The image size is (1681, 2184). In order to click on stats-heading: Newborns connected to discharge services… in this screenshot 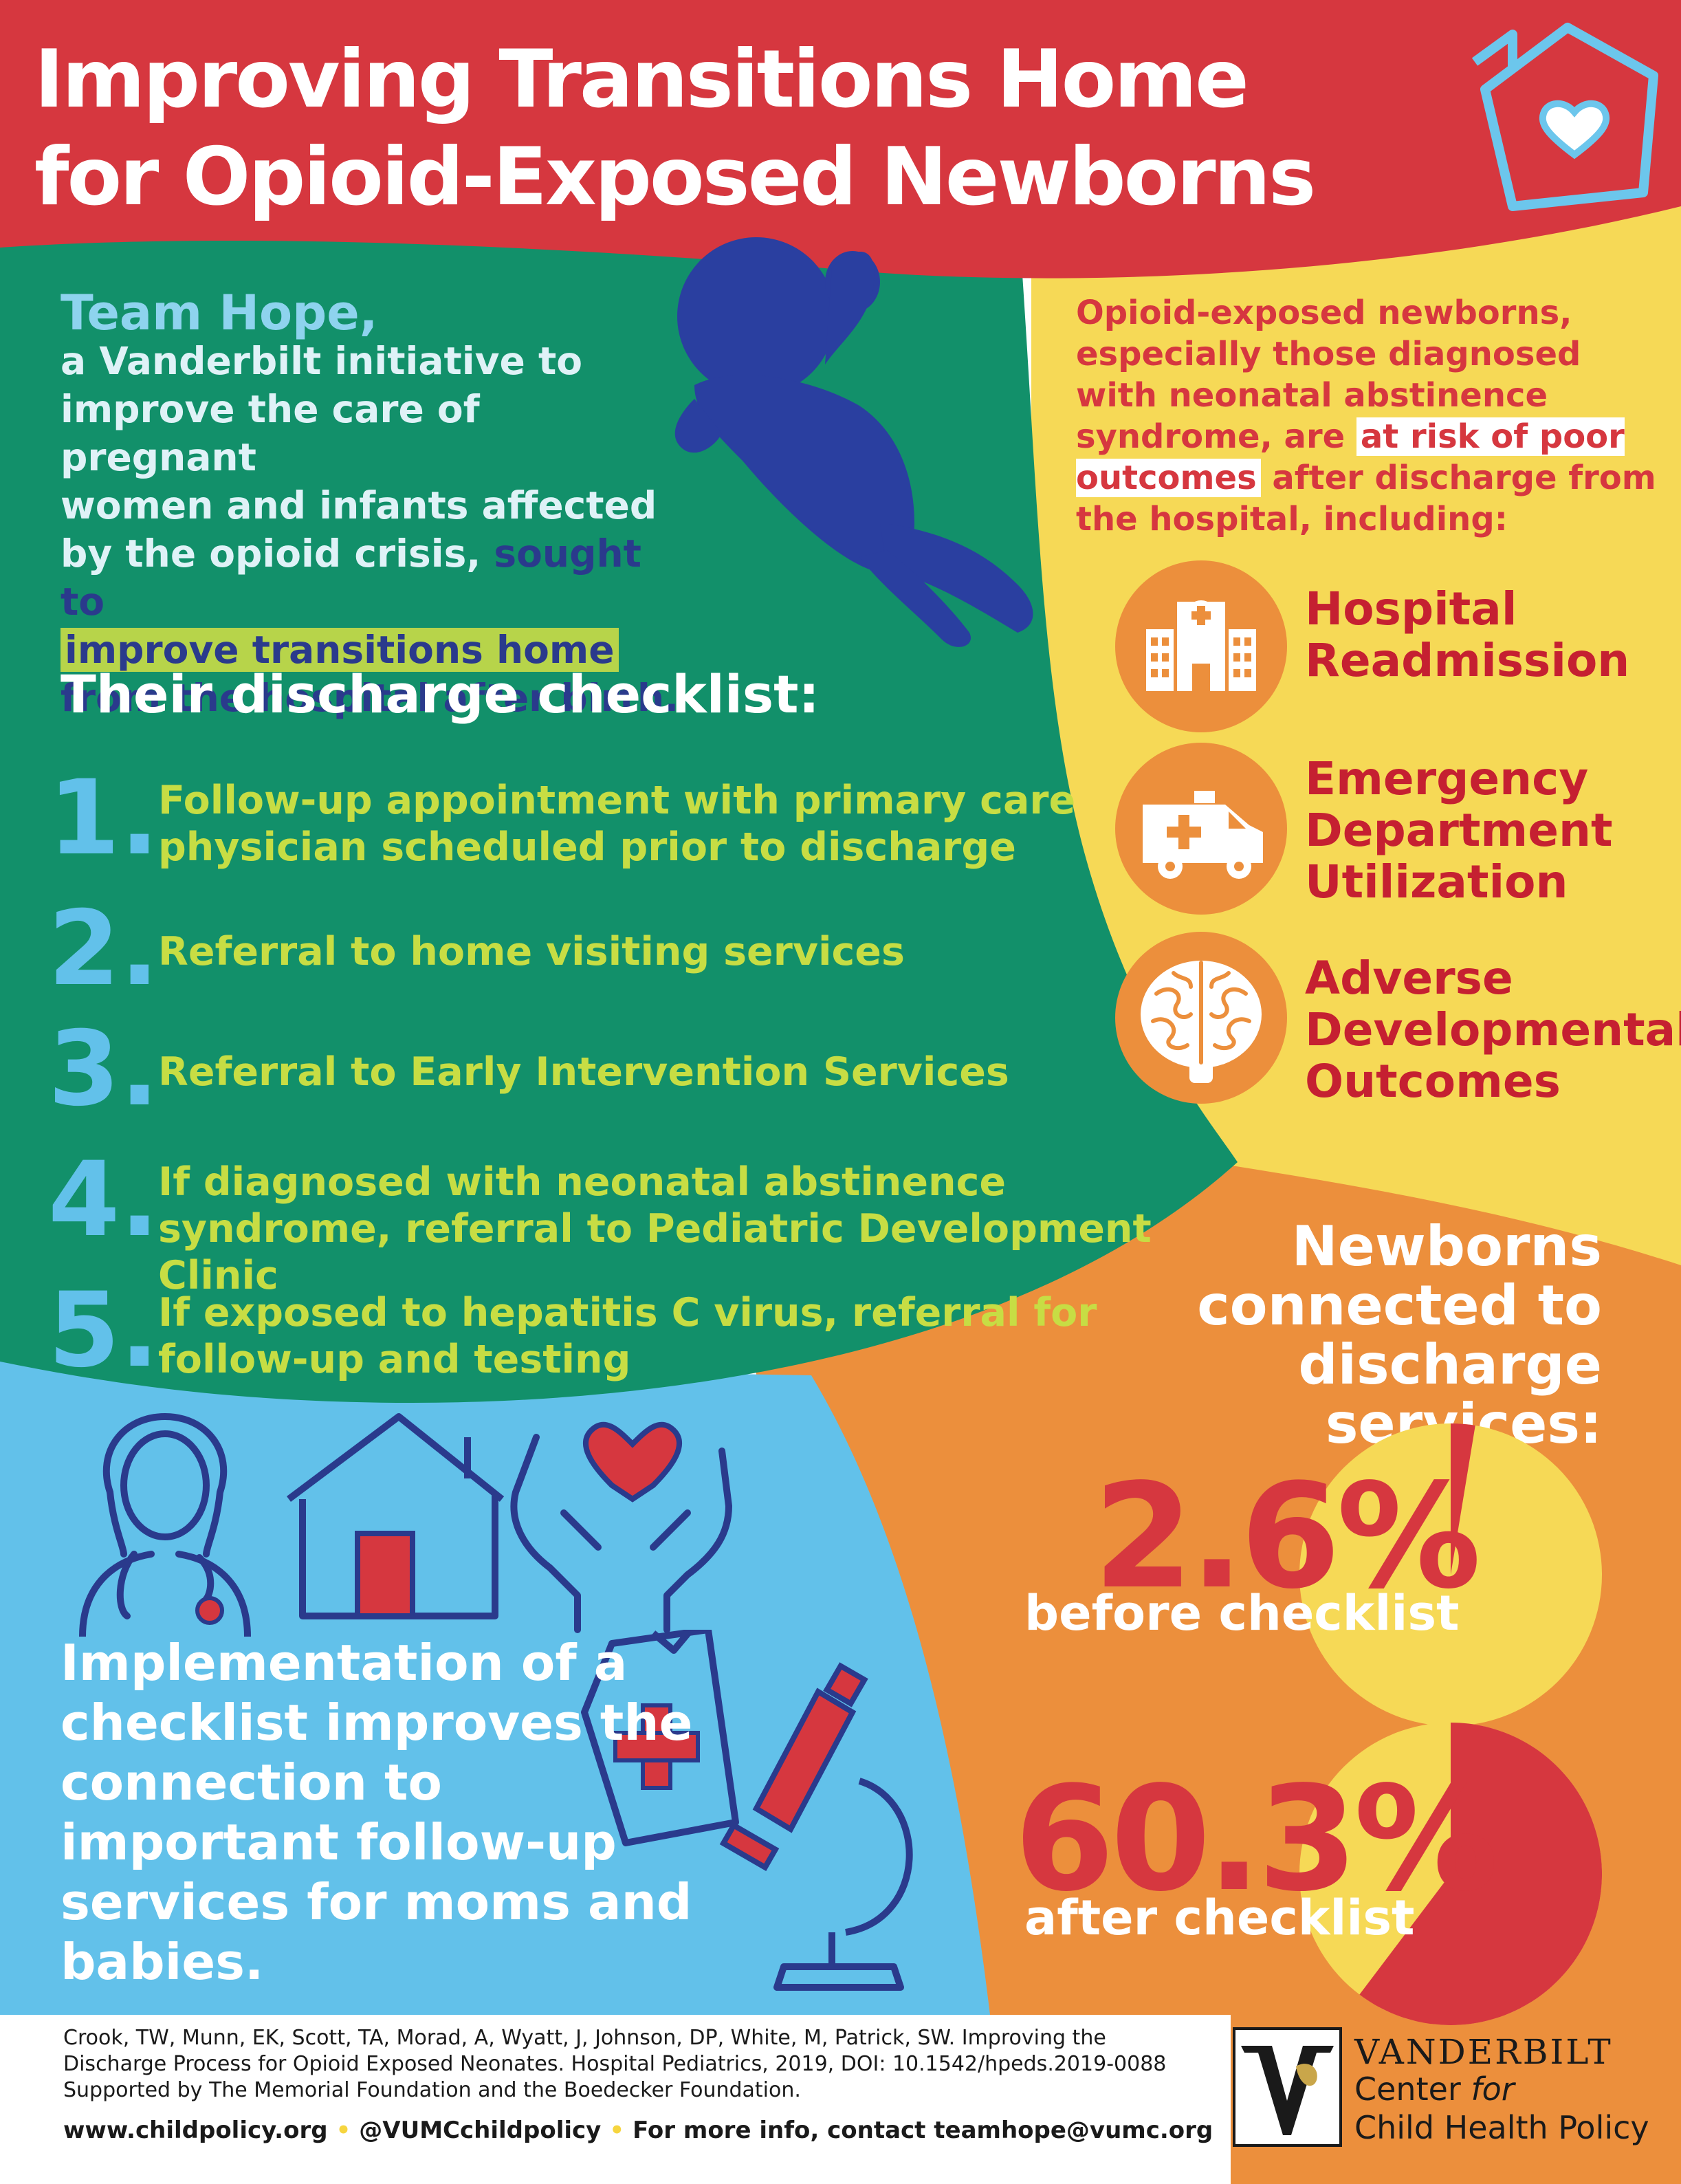, I will do `click(1399, 1335)`.